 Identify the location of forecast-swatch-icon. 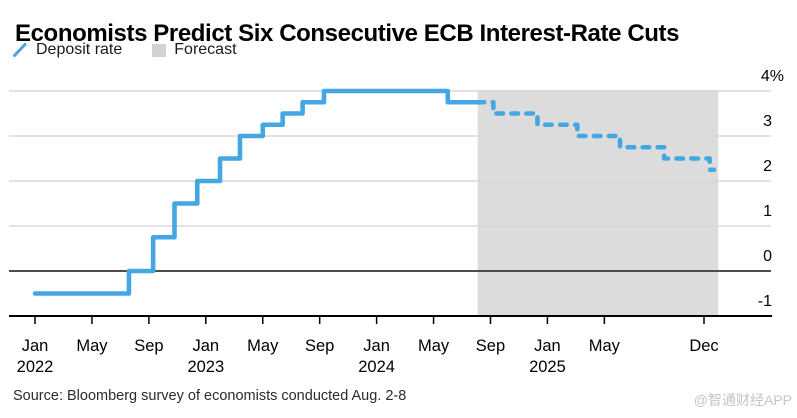
(159, 50).